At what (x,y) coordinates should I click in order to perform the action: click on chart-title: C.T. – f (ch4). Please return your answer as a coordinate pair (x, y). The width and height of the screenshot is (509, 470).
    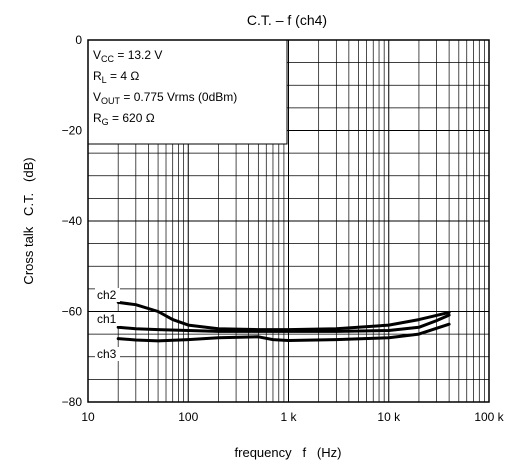
    Looking at the image, I should click on (287, 20).